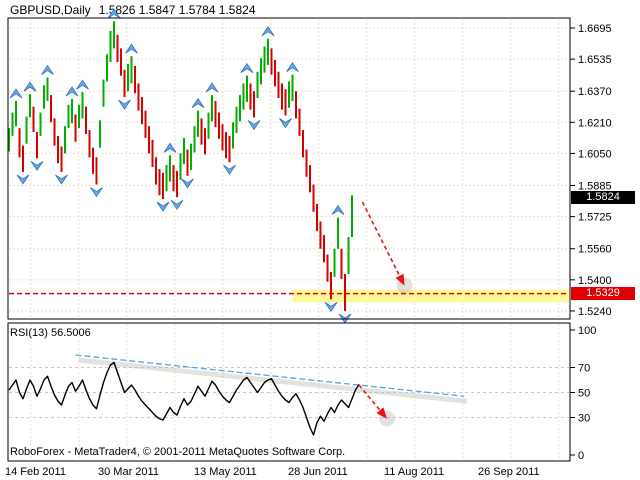 This screenshot has height=480, width=640. I want to click on price-axis-label: 1.5725, so click(595, 218).